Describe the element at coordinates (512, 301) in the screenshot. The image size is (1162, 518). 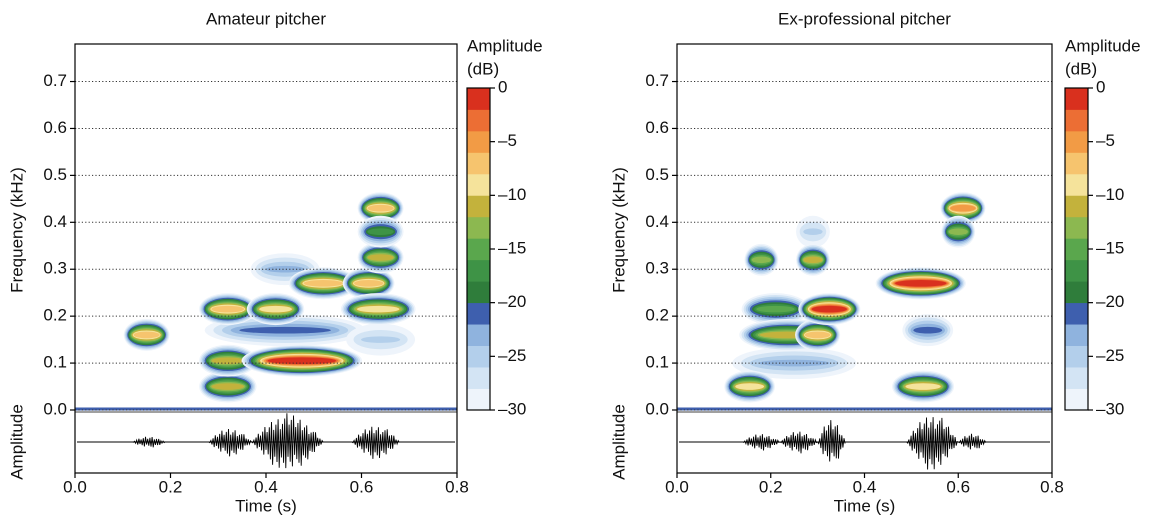
I see `colorbar-tick-label: –20` at that location.